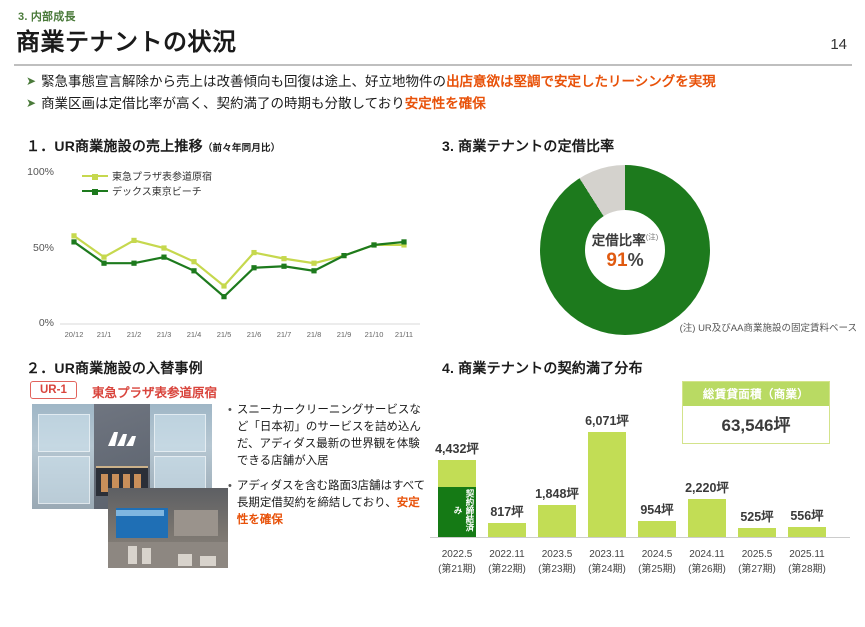  I want to click on total-area-box: 総賃貸面積（商業） 63,546坪, so click(756, 412).